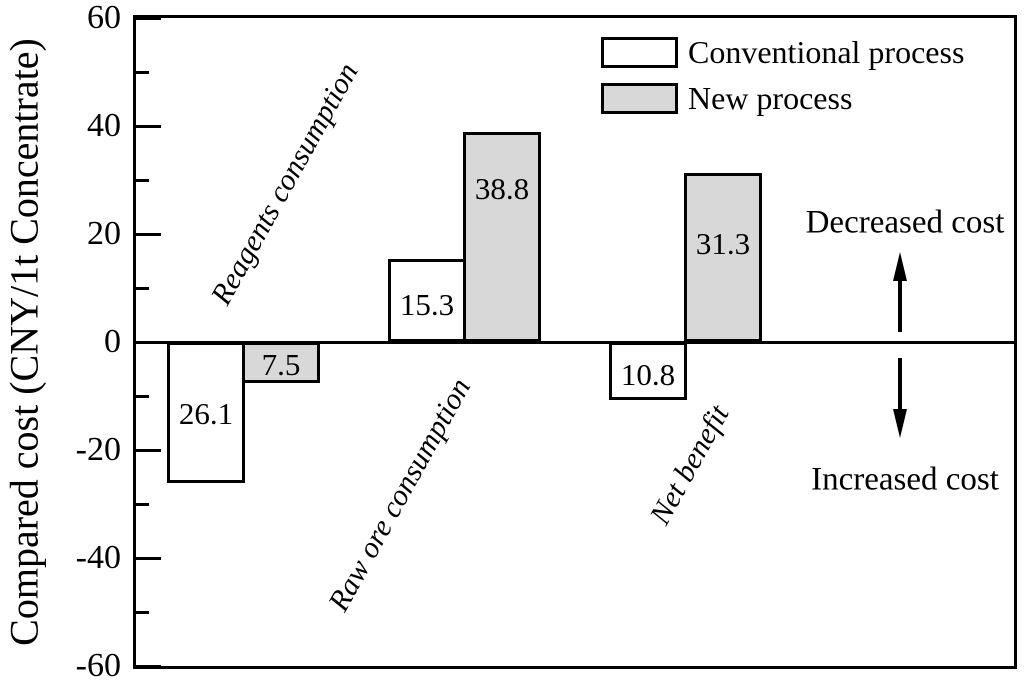  Describe the element at coordinates (905, 479) in the screenshot. I see `increased-cost-label: Increased cost` at that location.